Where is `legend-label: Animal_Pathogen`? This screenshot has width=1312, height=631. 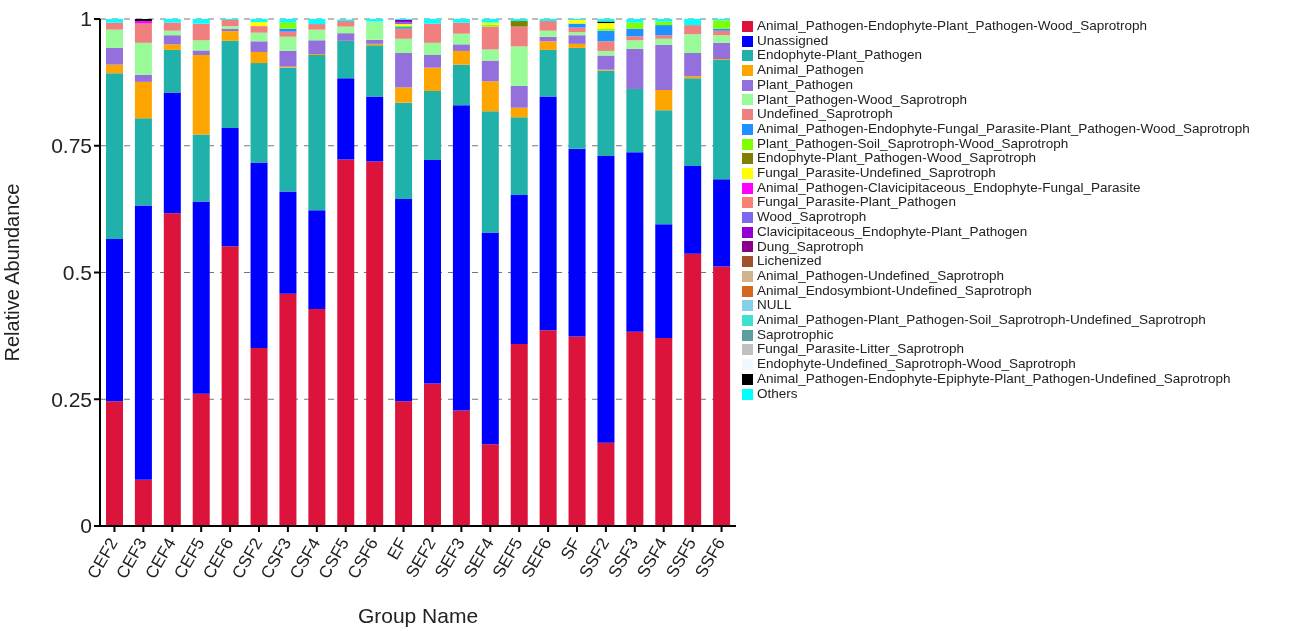
legend-label: Animal_Pathogen is located at coordinates (810, 70).